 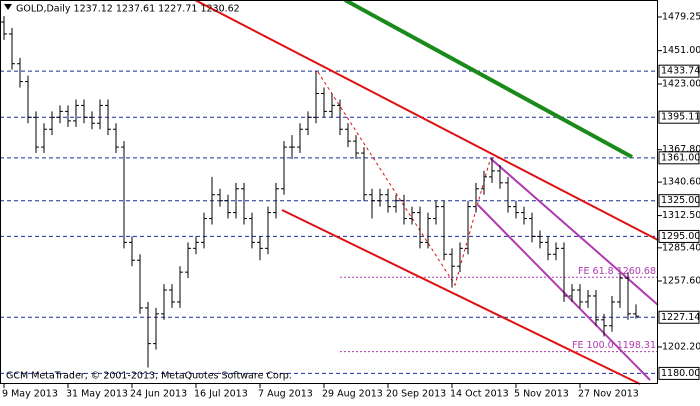 I want to click on level-label: 1325.00, so click(x=680, y=200).